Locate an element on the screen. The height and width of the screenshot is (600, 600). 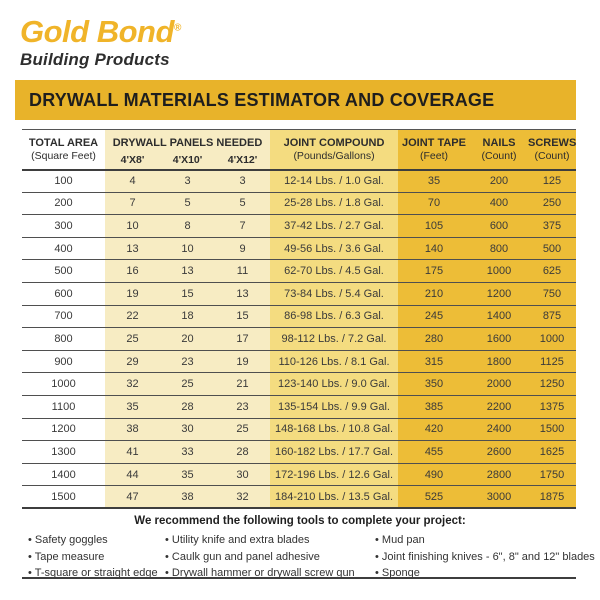
table-cell: 29 is located at coordinates (132, 361).